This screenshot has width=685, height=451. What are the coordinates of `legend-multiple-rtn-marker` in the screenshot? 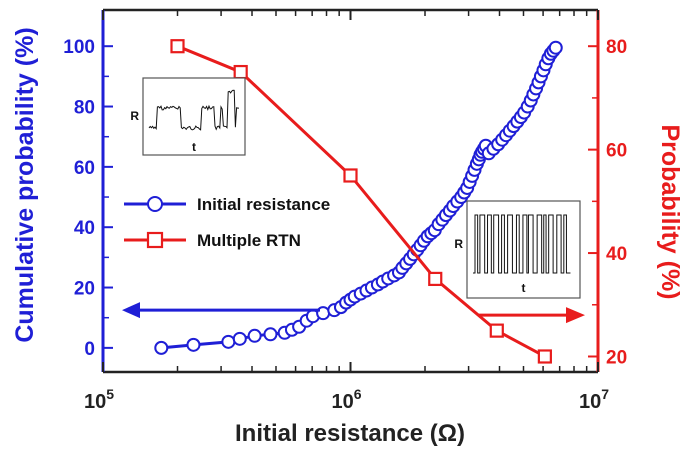 It's located at (155, 240).